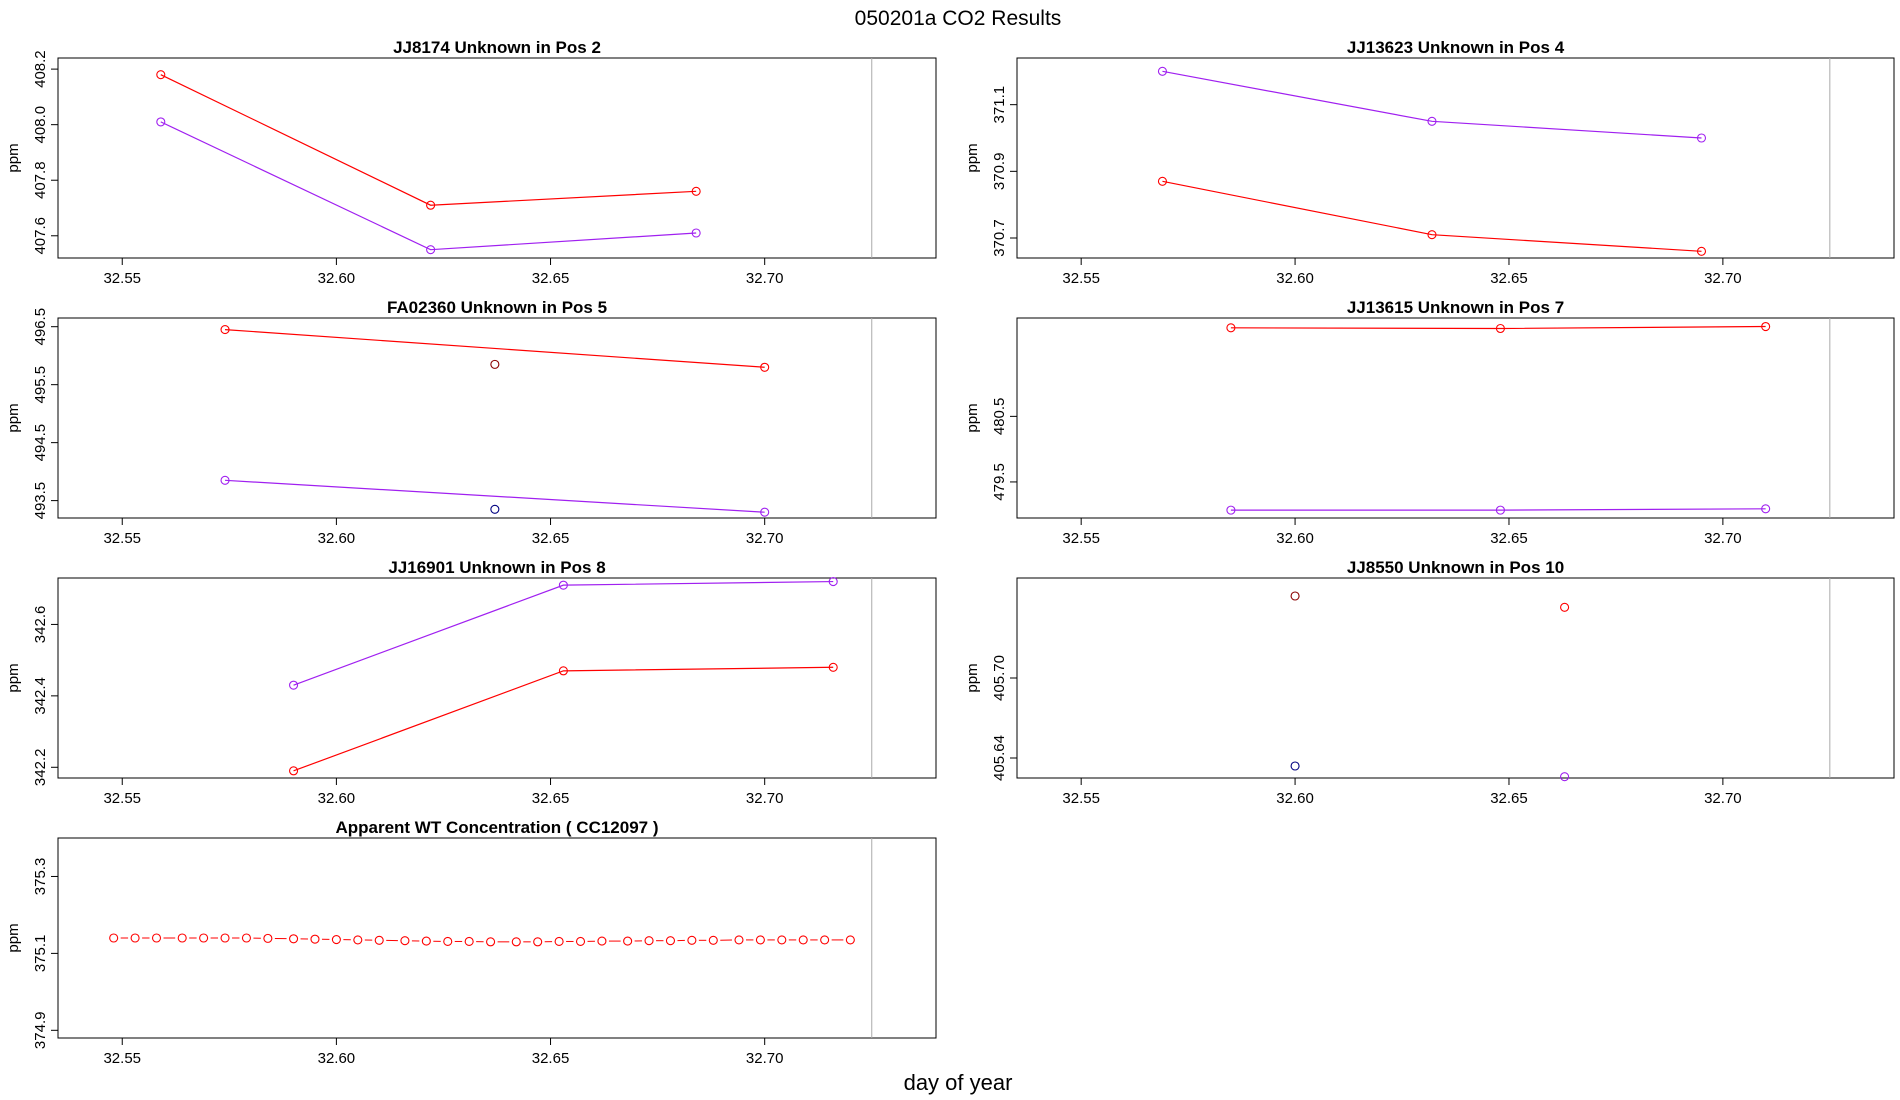  I want to click on y-tick-label: 480.5, so click(999, 417).